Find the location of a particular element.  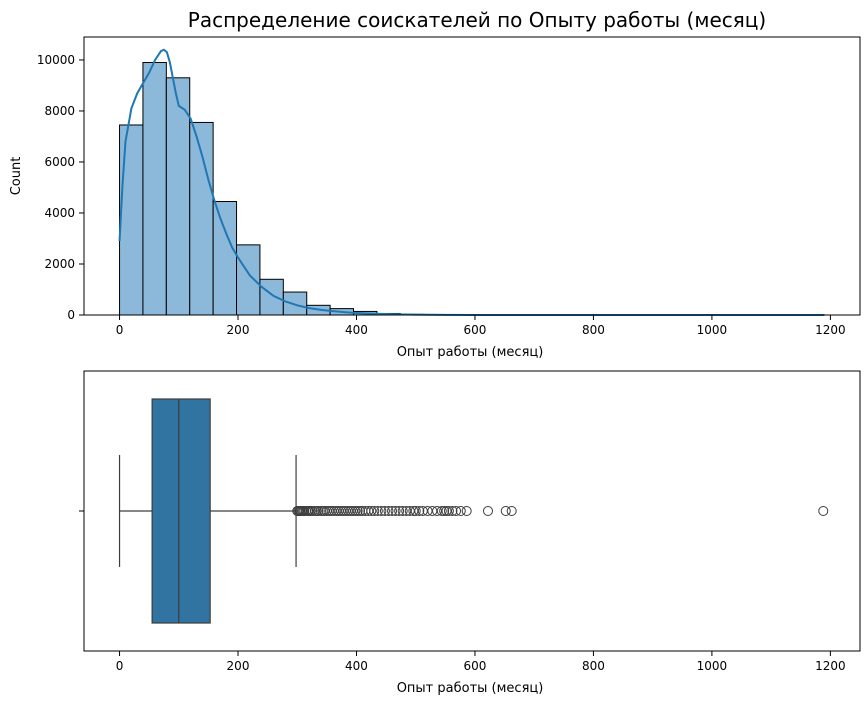

boxplot-x-ticks: 0 200 400 600 800 1000 1200 is located at coordinates (481, 662).